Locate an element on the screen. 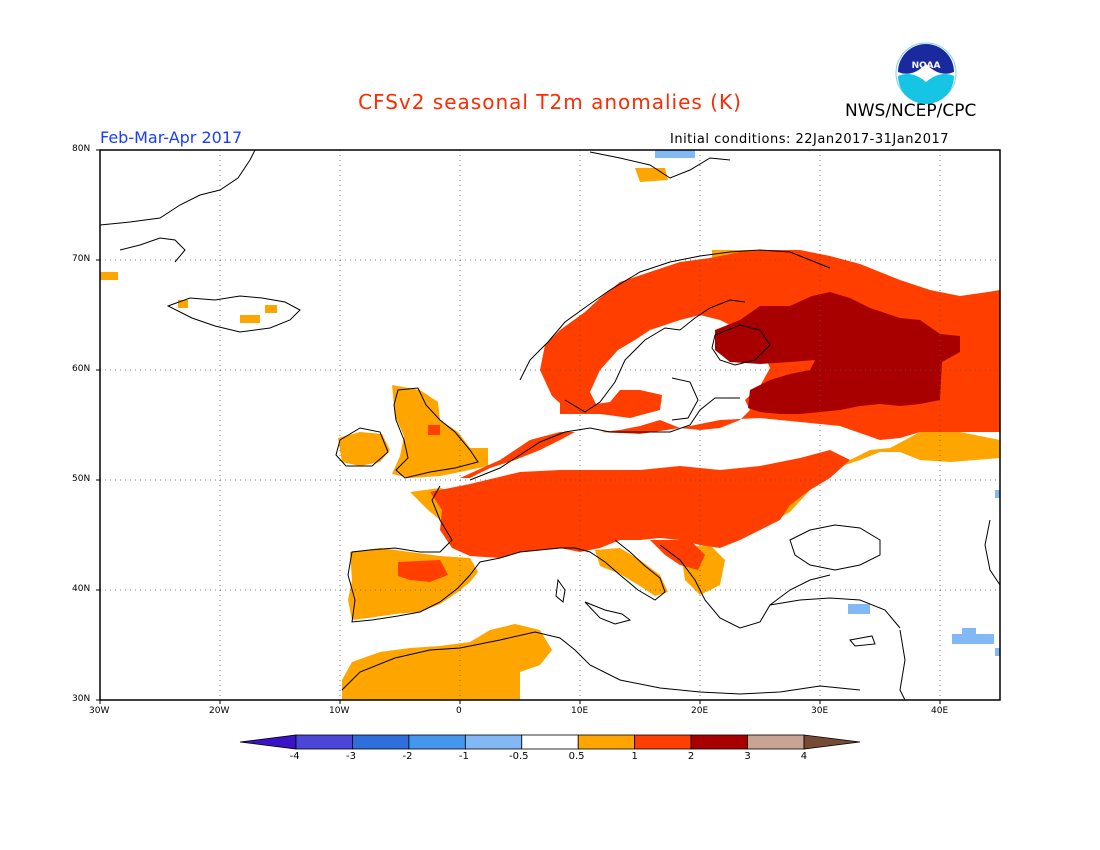 The height and width of the screenshot is (850, 1100). colorbar-label: 3 is located at coordinates (747, 756).